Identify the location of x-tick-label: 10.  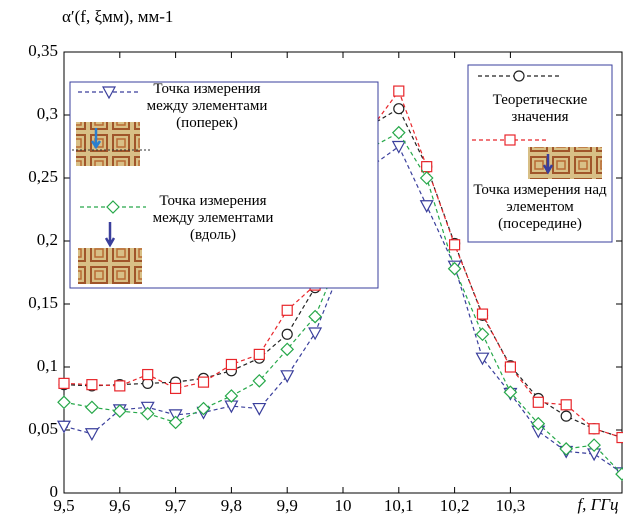
(343, 505).